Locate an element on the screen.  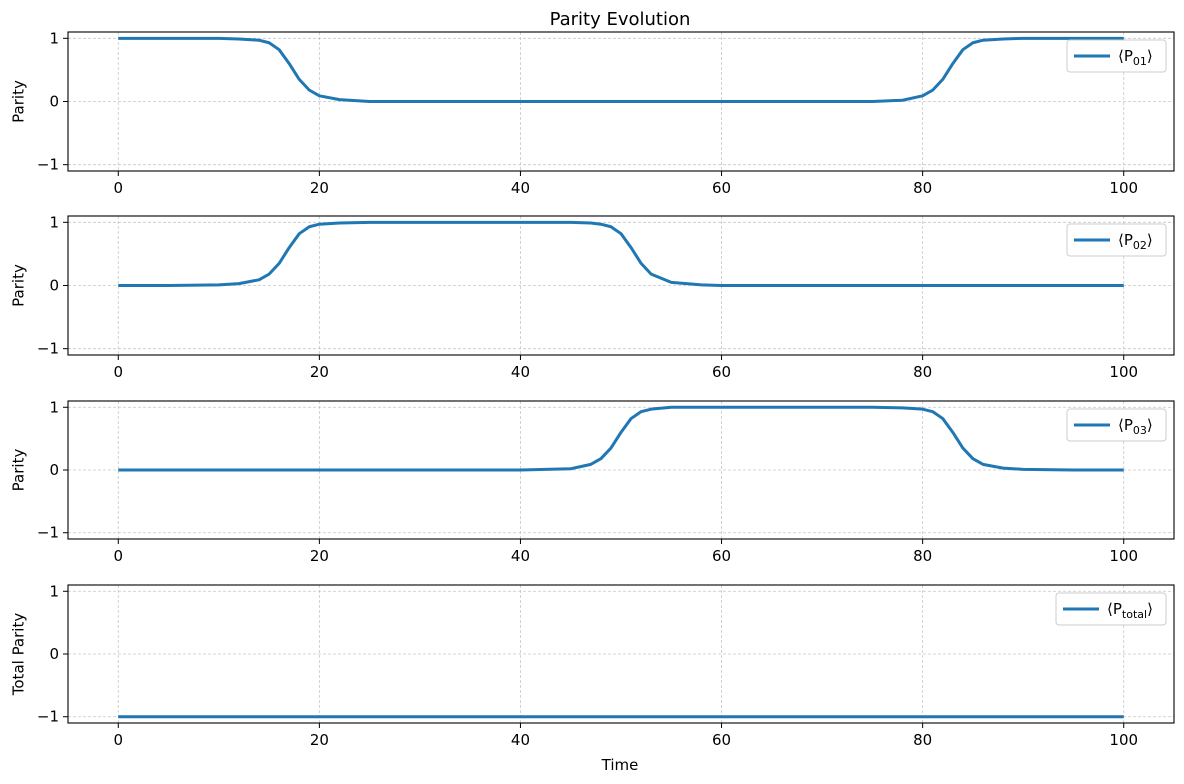
legend-label: ⟨Ptotal⟩ is located at coordinates (1130, 610).